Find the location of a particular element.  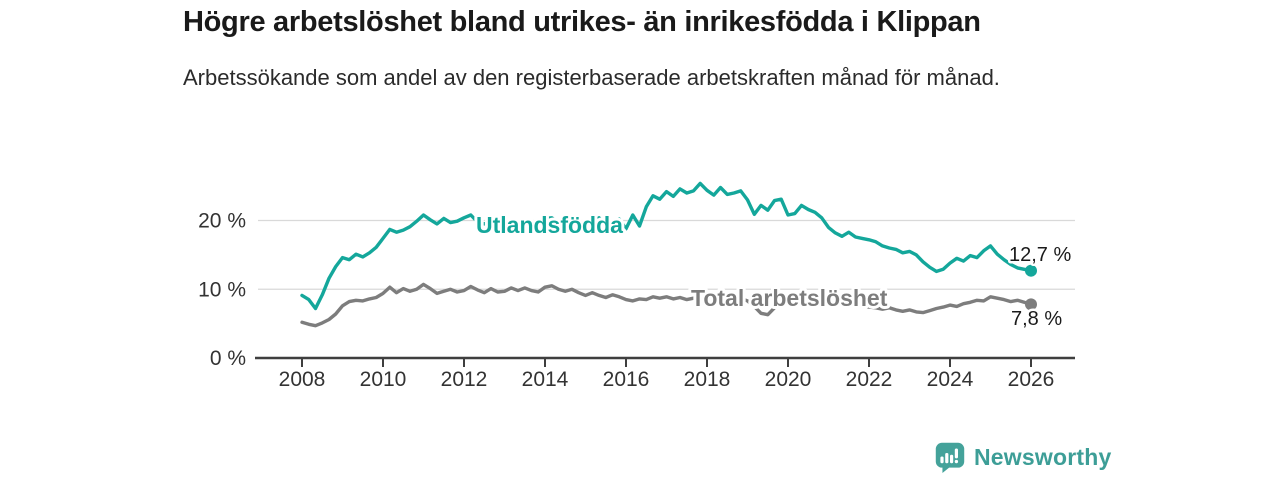

exclamation-bar is located at coordinates (956, 453).